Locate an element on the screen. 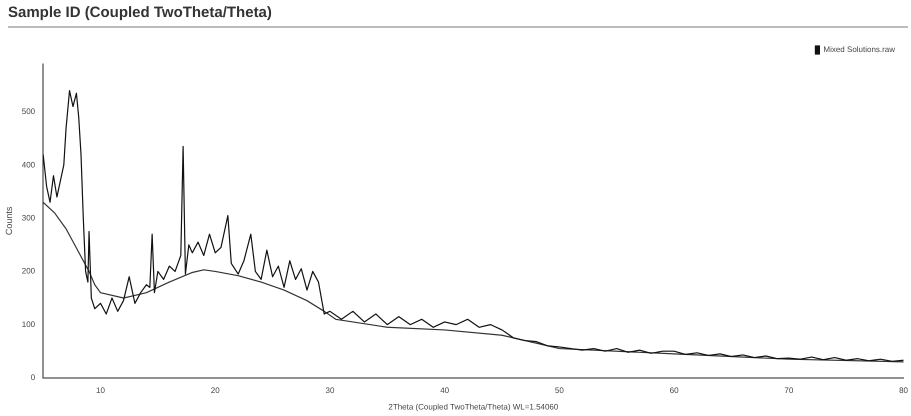 This screenshot has height=416, width=911. legend-label: Mixed Solutions.raw is located at coordinates (859, 49).